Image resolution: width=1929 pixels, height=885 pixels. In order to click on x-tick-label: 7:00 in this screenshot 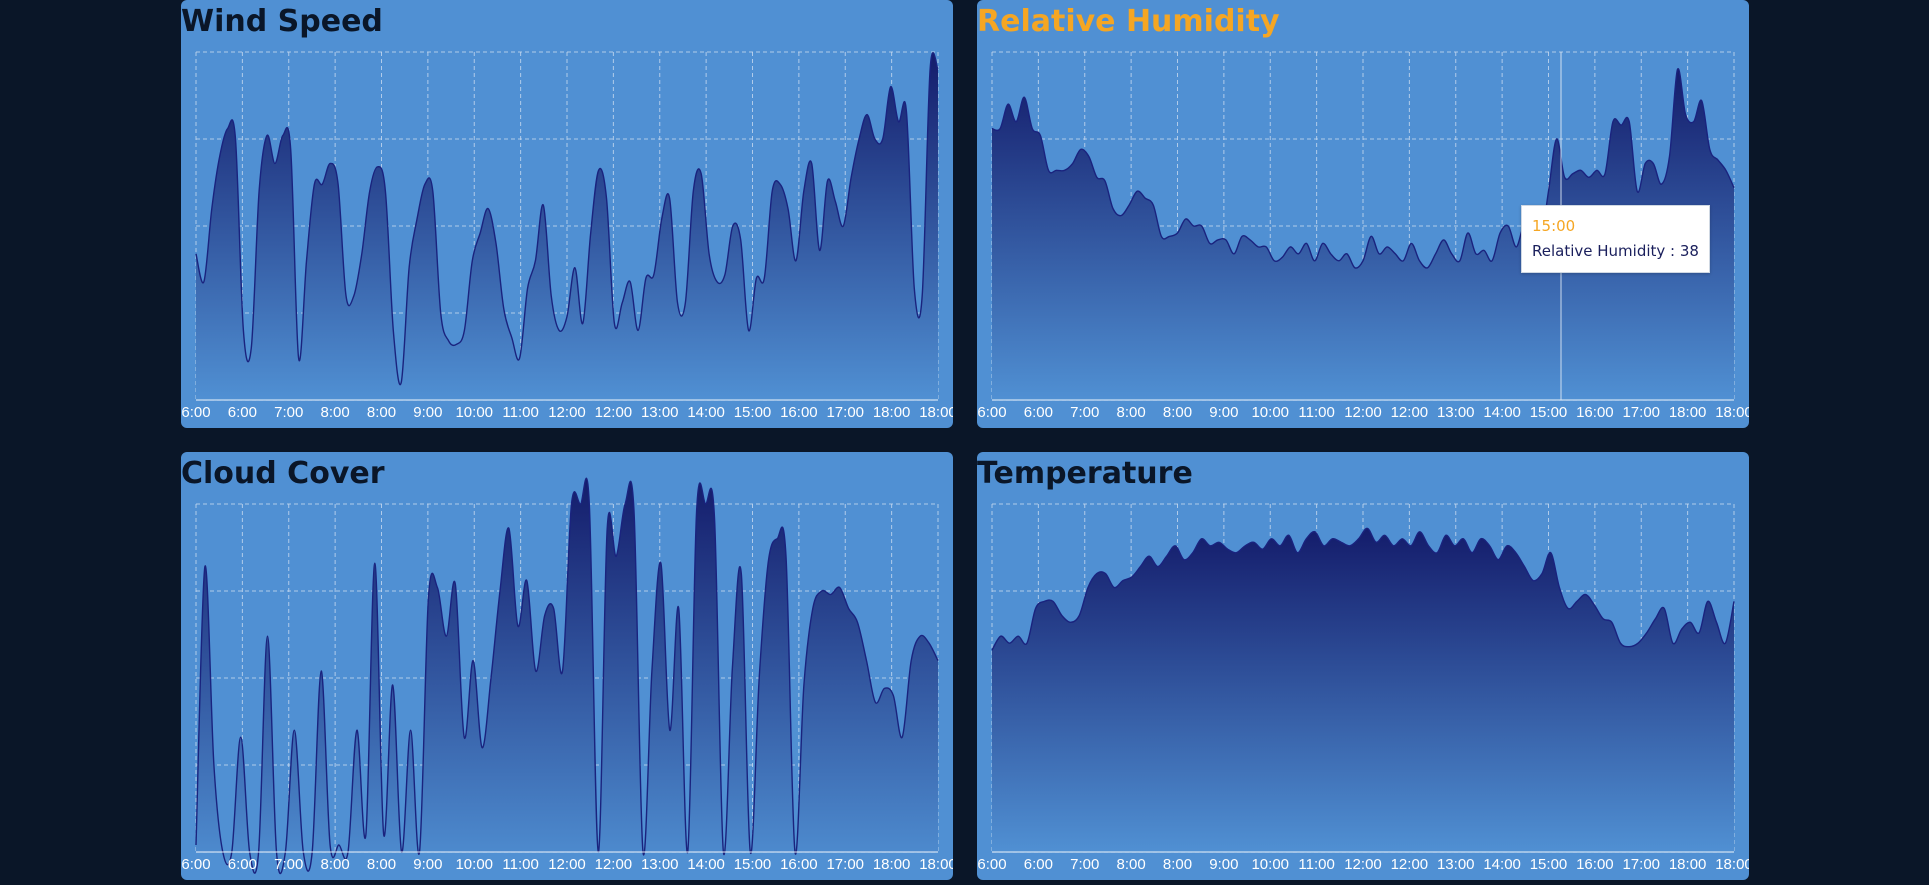, I will do `click(288, 864)`.